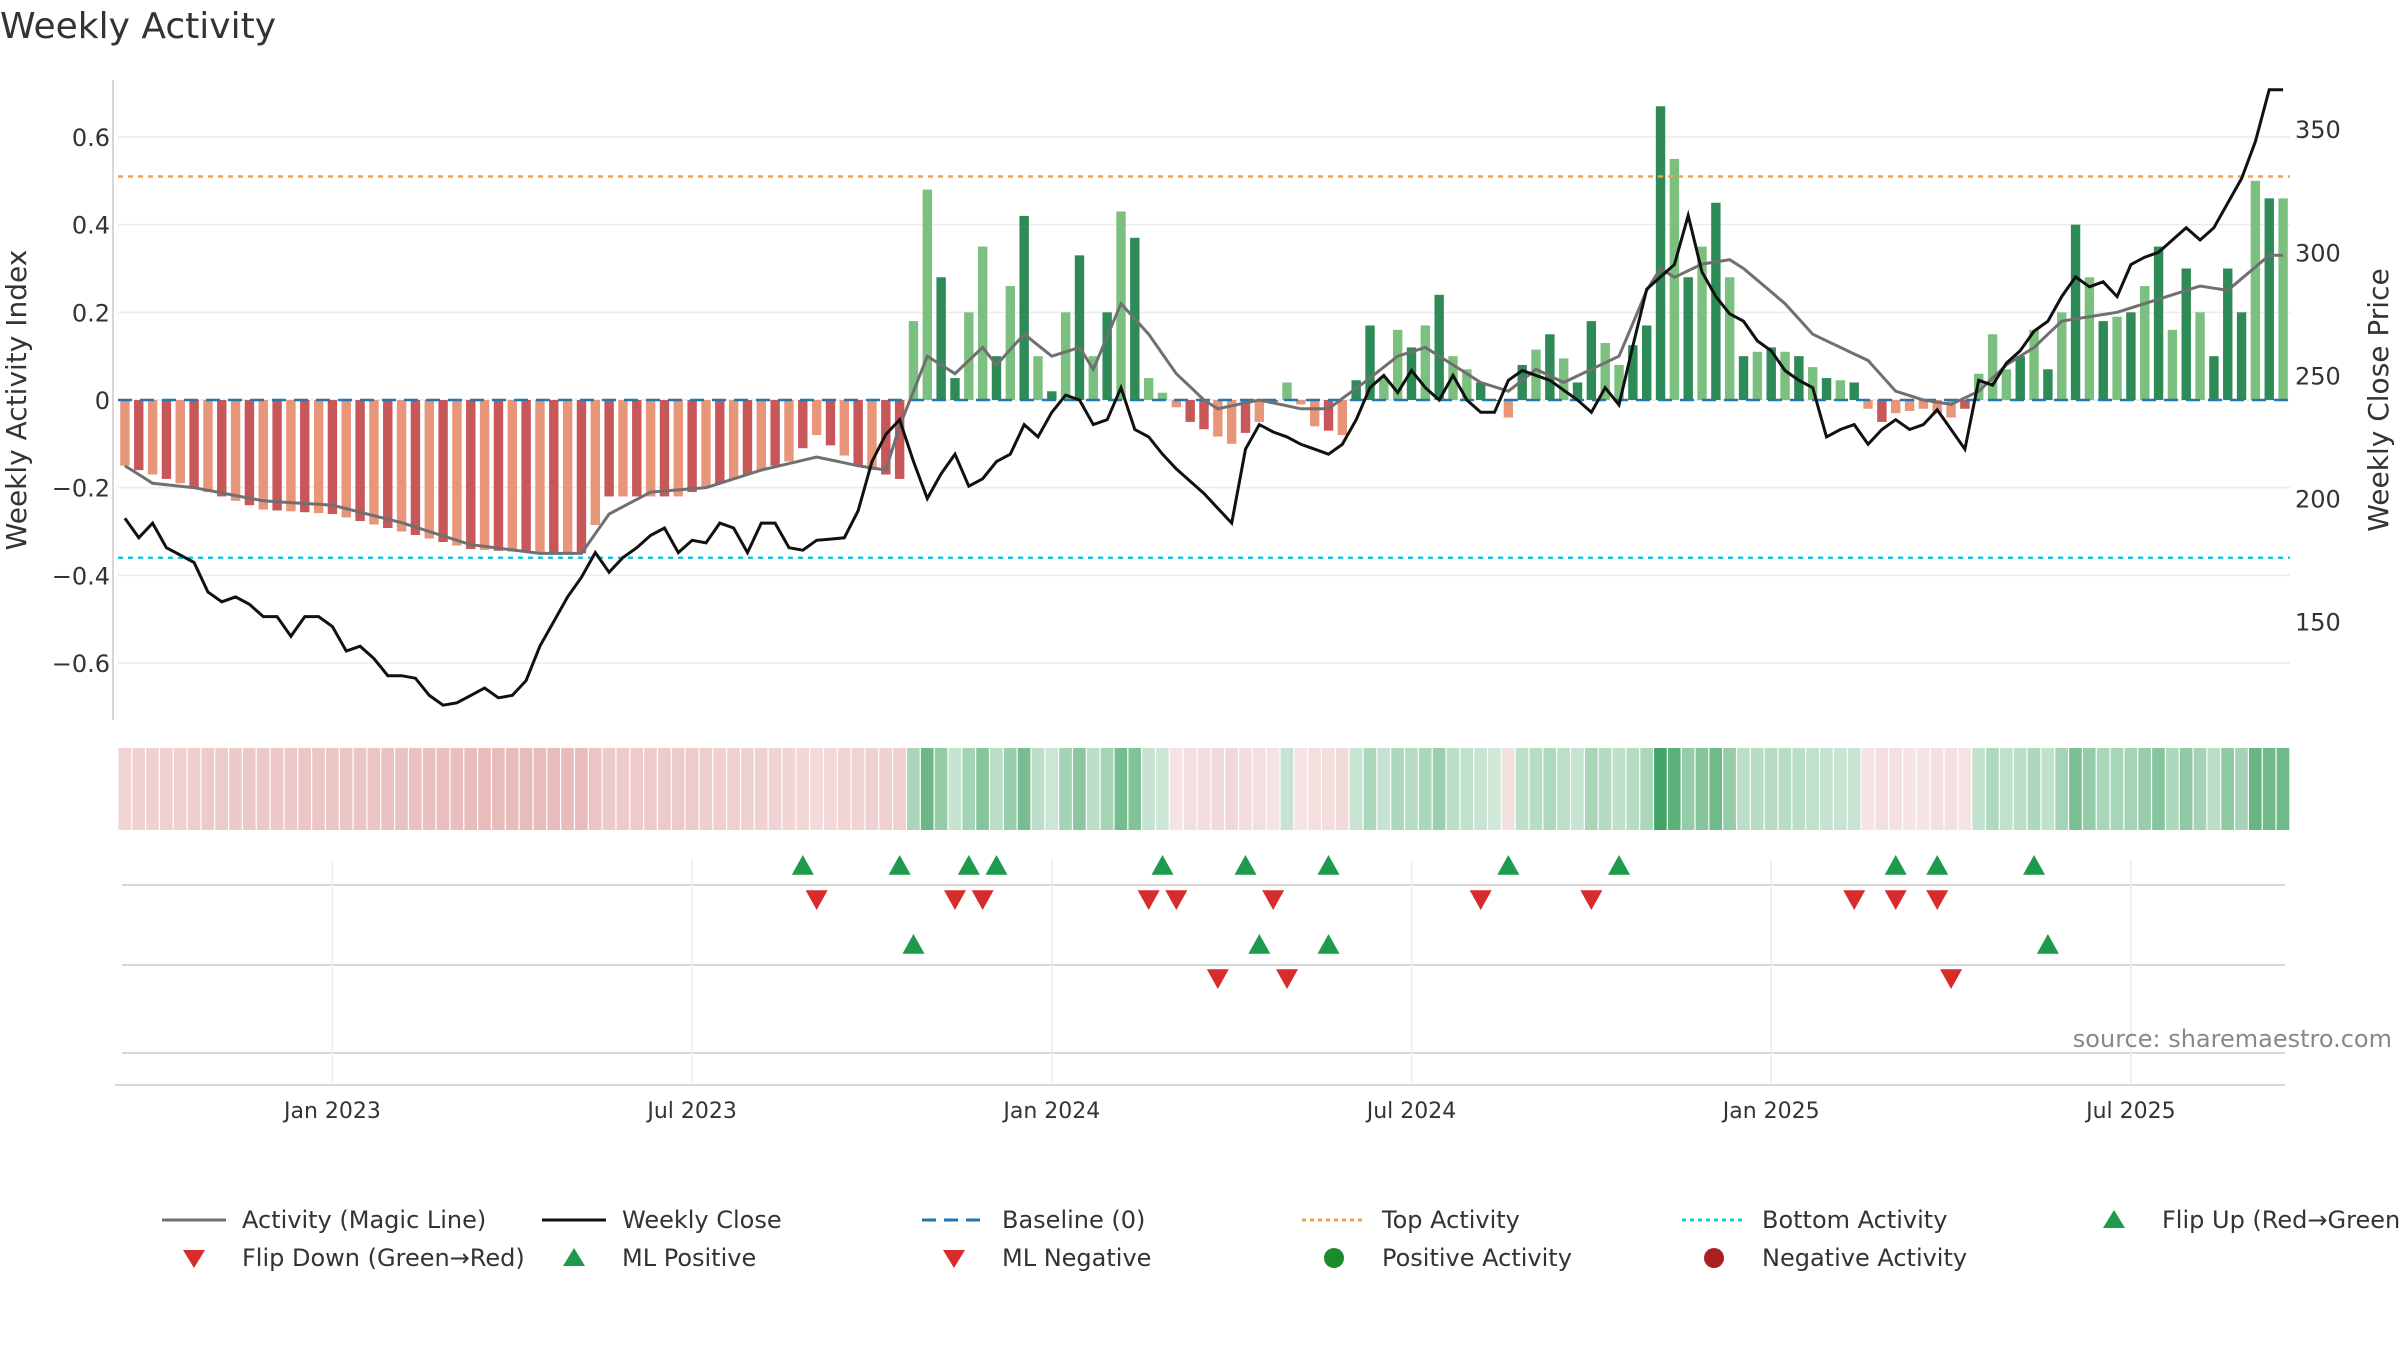  Describe the element at coordinates (702, 1220) in the screenshot. I see `legend-label: Weekly Close` at that location.